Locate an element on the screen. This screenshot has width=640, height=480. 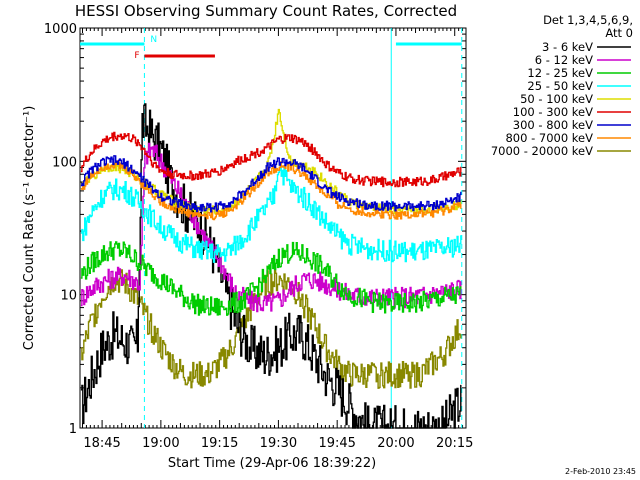
generation-timestamp: 2-Feb-2010 23:45 is located at coordinates (600, 471).